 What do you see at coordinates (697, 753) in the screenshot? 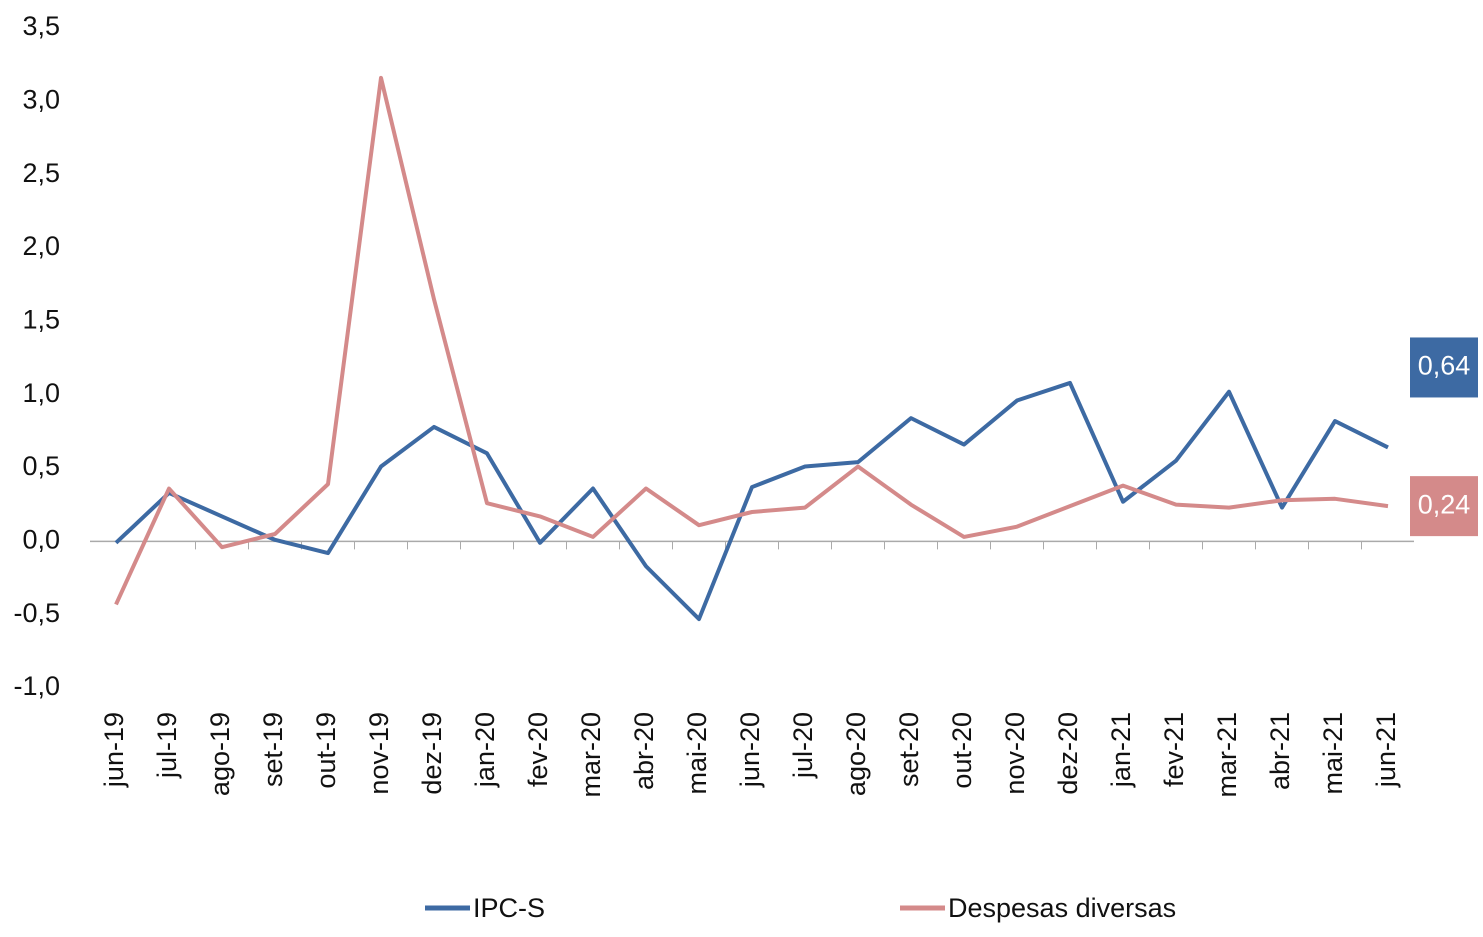
I see `x-tick-label: mai-20` at bounding box center [697, 753].